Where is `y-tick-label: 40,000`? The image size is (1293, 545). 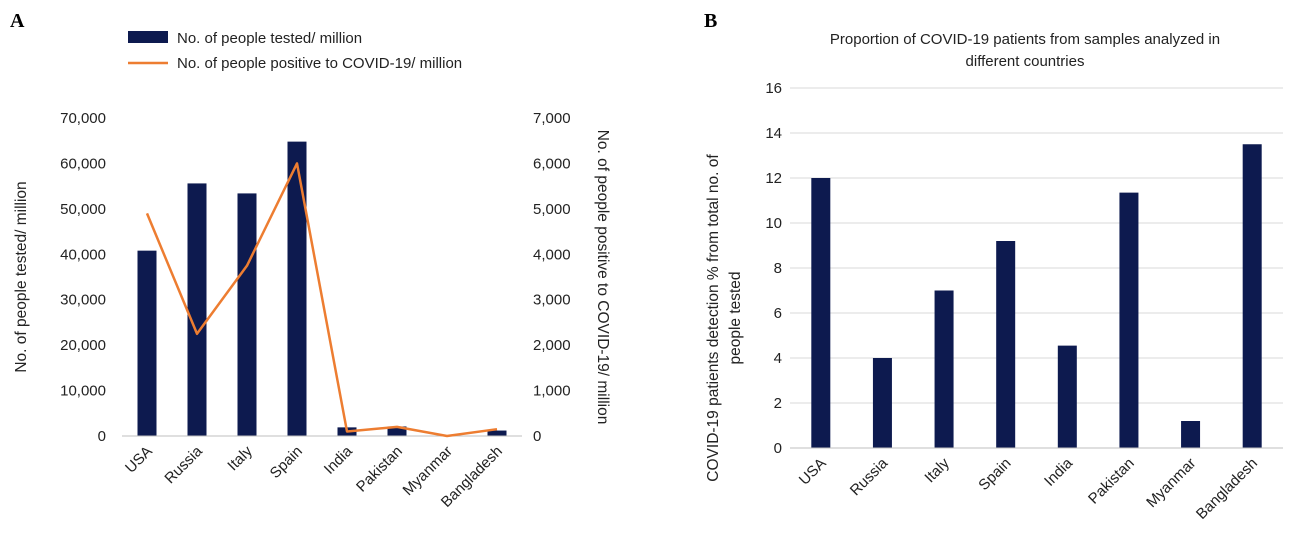
y-tick-label: 40,000 is located at coordinates (83, 254).